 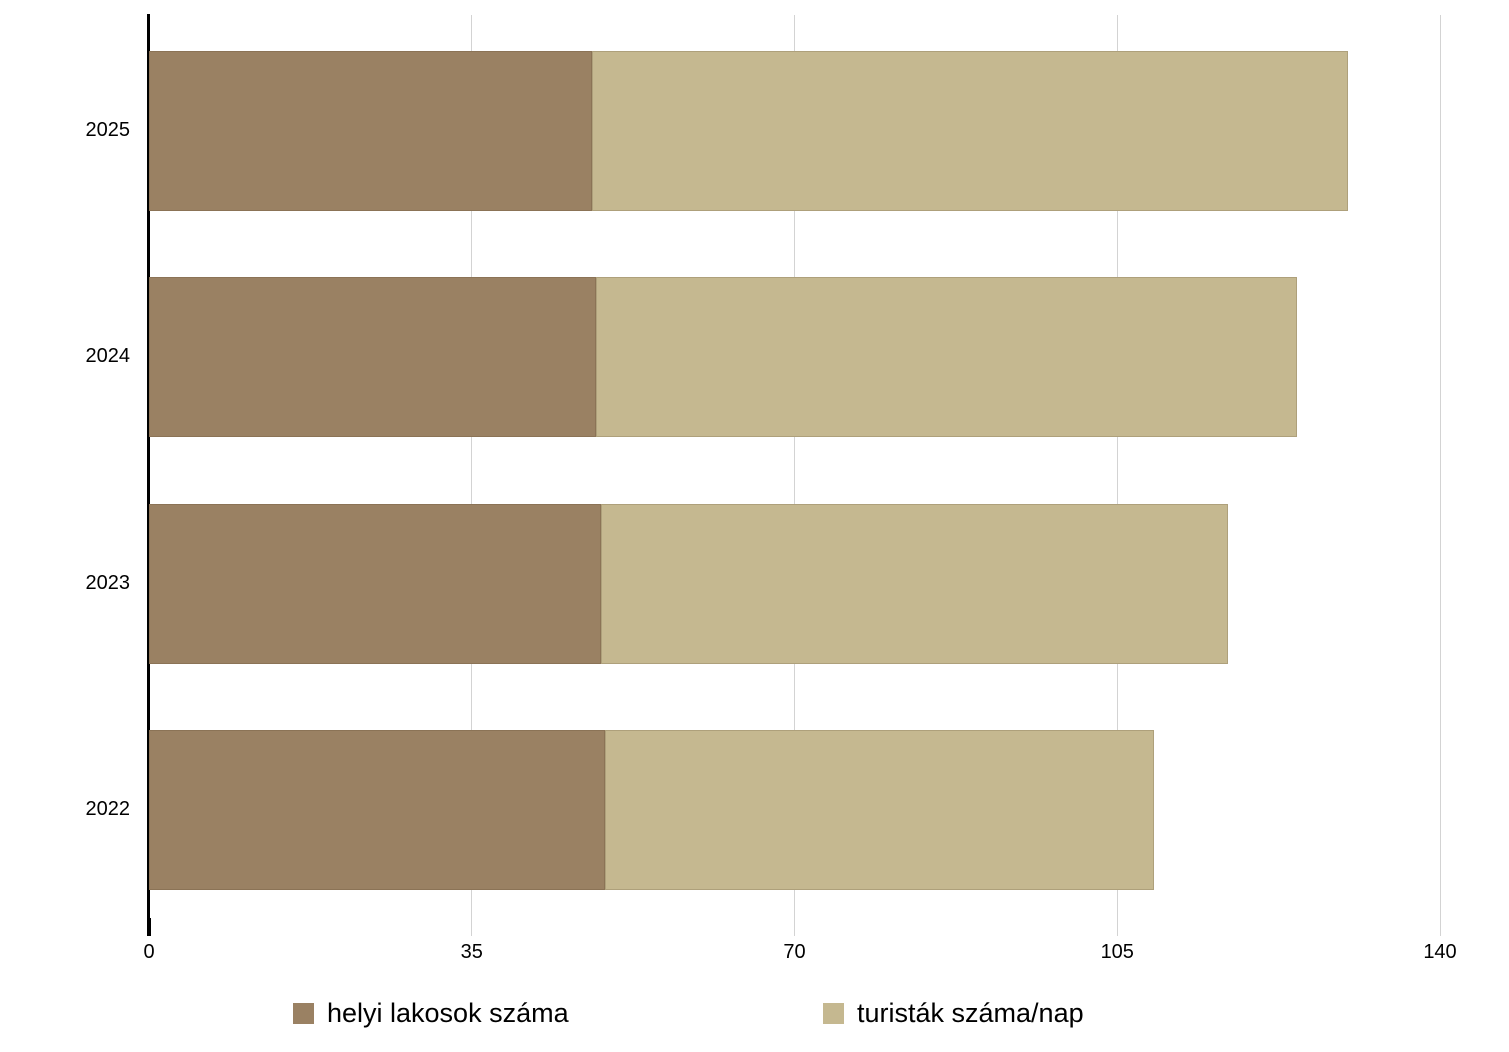 What do you see at coordinates (880, 809) in the screenshot?
I see `bar-segment-series1-2022` at bounding box center [880, 809].